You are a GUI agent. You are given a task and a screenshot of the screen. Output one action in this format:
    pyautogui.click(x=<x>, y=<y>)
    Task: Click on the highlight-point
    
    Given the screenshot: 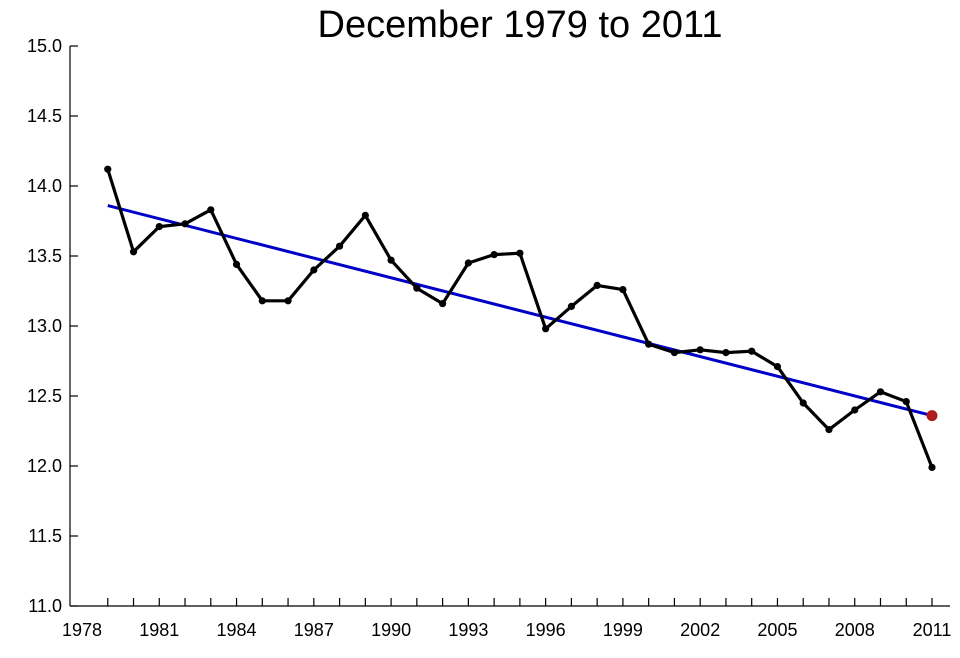 What is the action you would take?
    pyautogui.click(x=932, y=416)
    